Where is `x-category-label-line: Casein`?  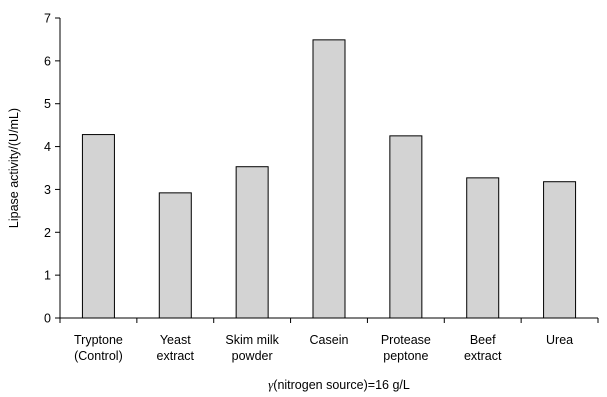 x-category-label-line: Casein is located at coordinates (329, 340).